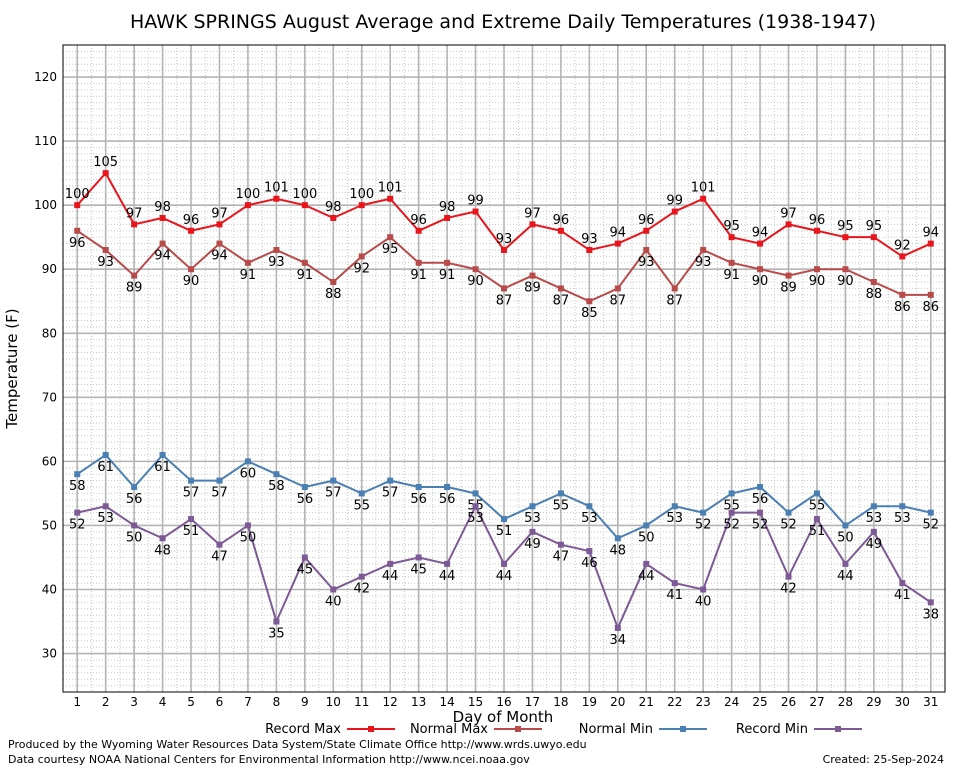  Describe the element at coordinates (248, 702) in the screenshot. I see `x-tick-label: 7` at that location.